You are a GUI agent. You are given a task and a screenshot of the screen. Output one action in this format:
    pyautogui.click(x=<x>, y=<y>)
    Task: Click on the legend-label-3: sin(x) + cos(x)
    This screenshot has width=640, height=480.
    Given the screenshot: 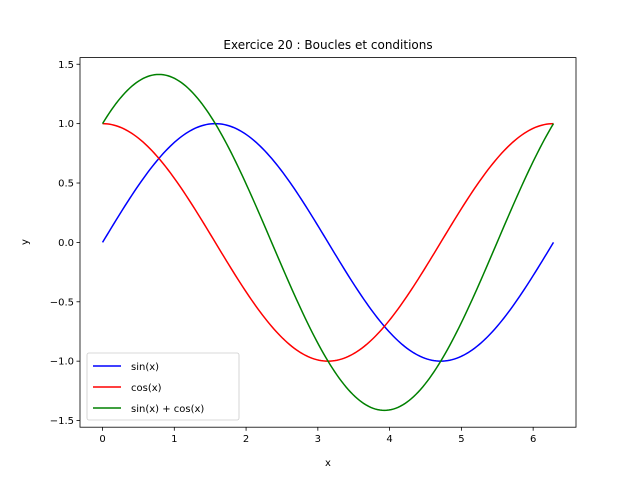 What is the action you would take?
    pyautogui.click(x=167, y=409)
    